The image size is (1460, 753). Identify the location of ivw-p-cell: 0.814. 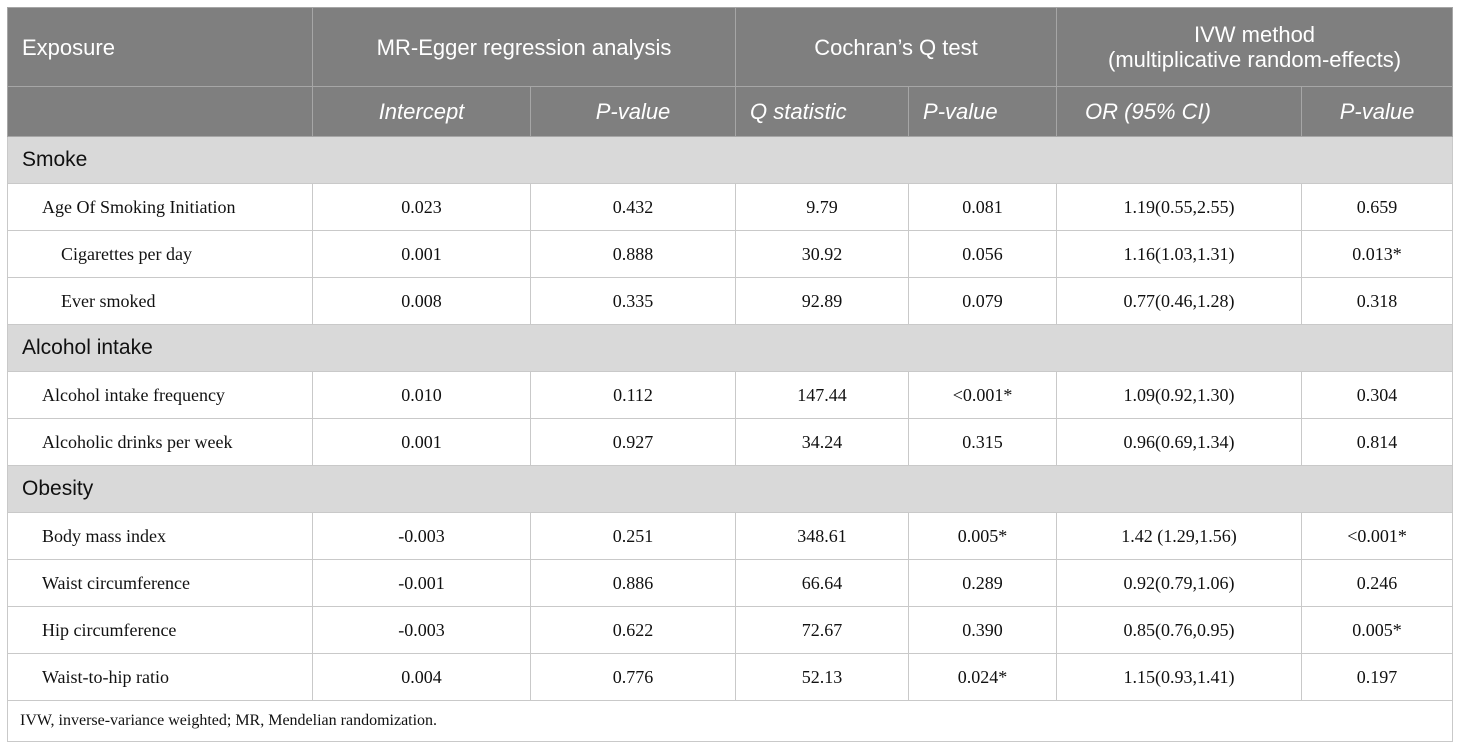
(1377, 442).